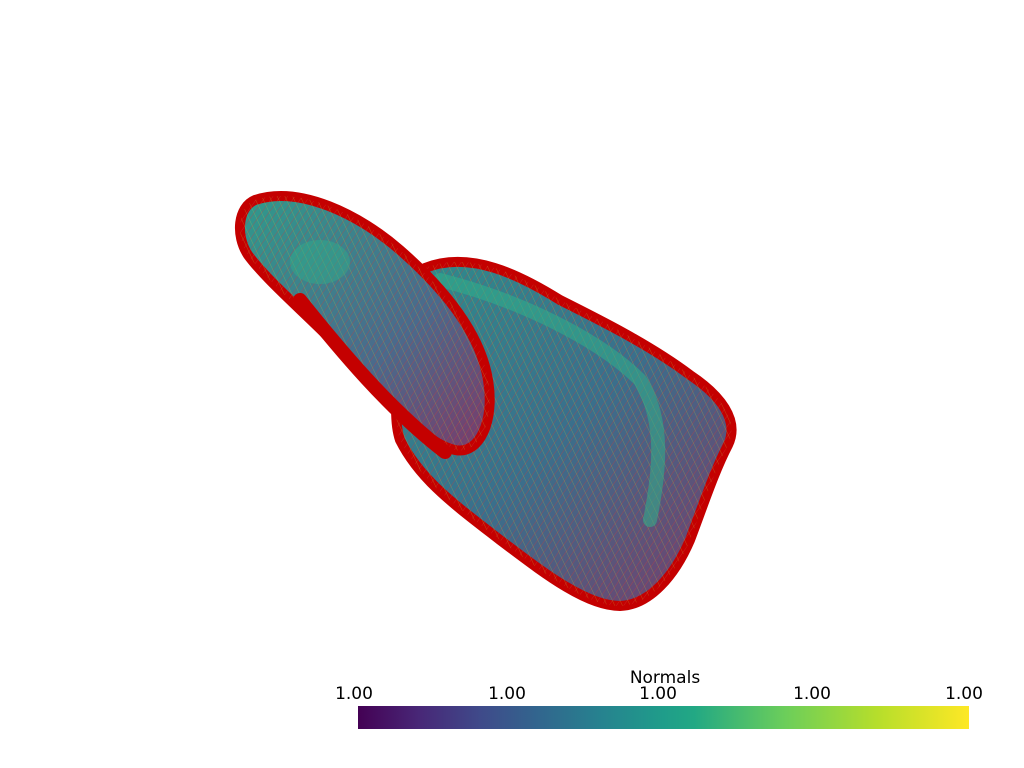 The height and width of the screenshot is (768, 1024). What do you see at coordinates (663, 717) in the screenshot?
I see `scalar-bar-colorbar` at bounding box center [663, 717].